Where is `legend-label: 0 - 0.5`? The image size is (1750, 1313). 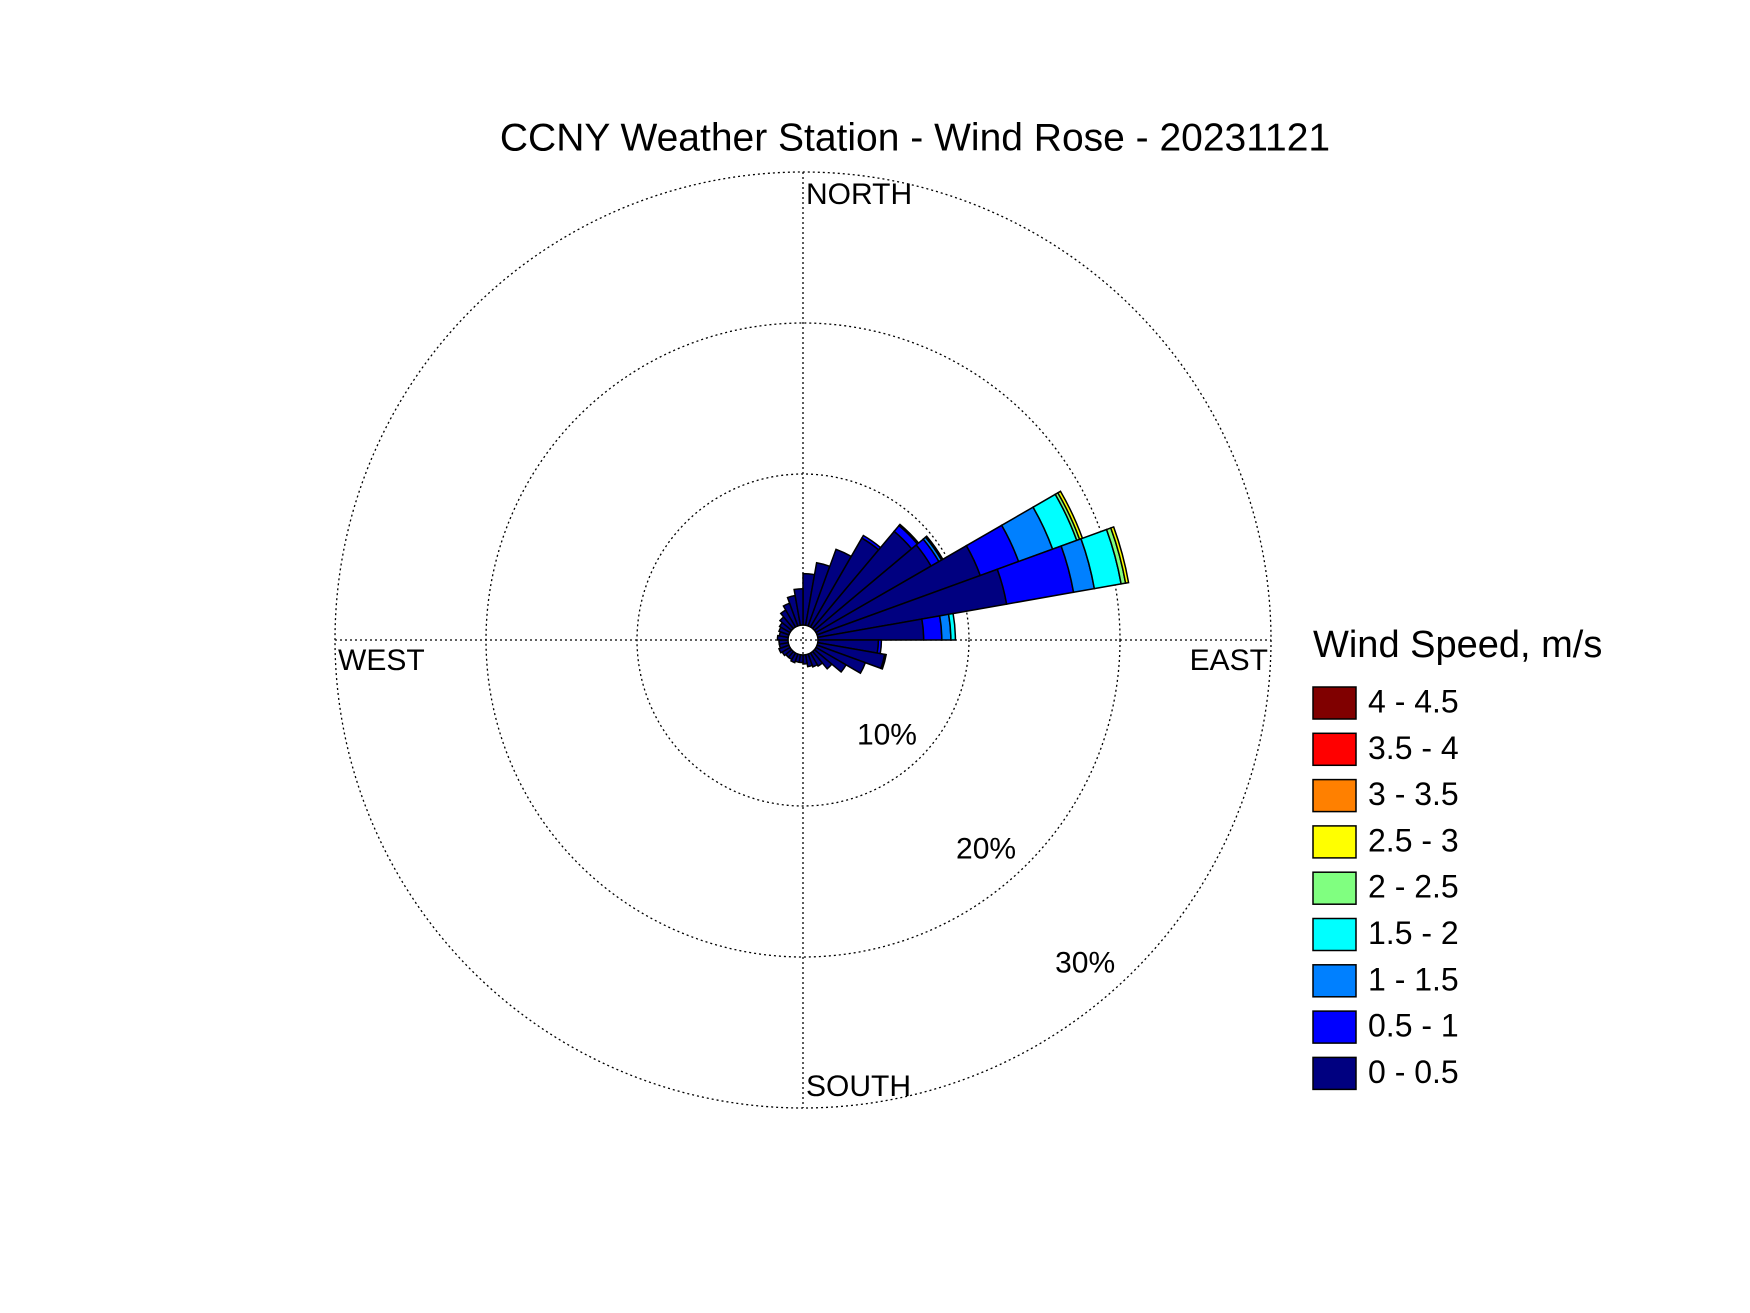 legend-label: 0 - 0.5 is located at coordinates (1413, 1072).